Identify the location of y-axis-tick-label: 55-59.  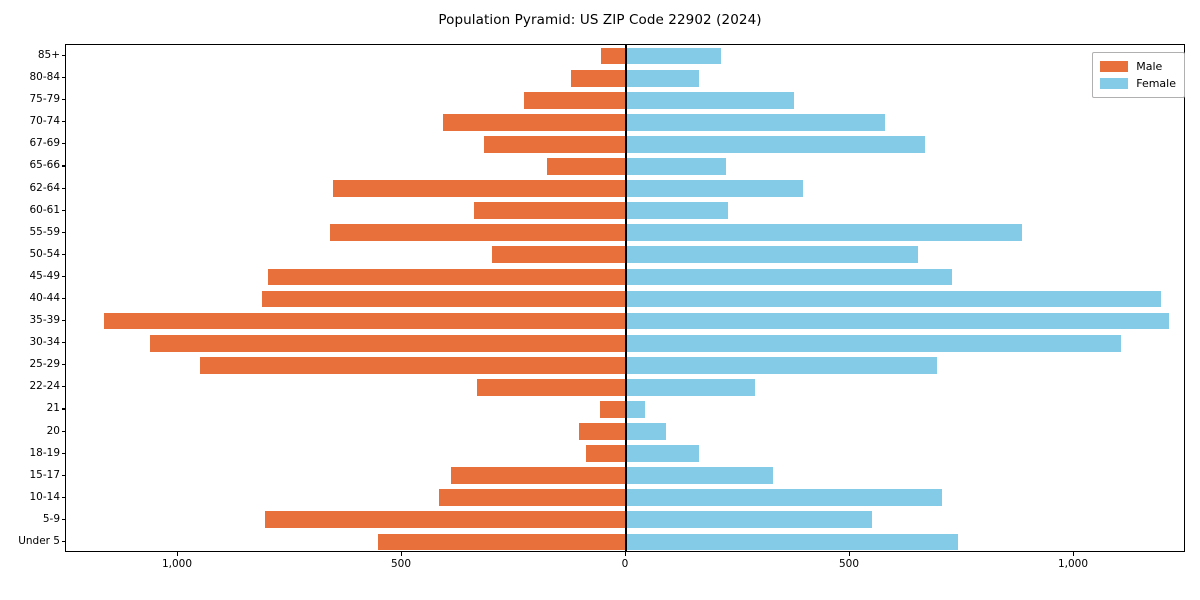
(44, 231).